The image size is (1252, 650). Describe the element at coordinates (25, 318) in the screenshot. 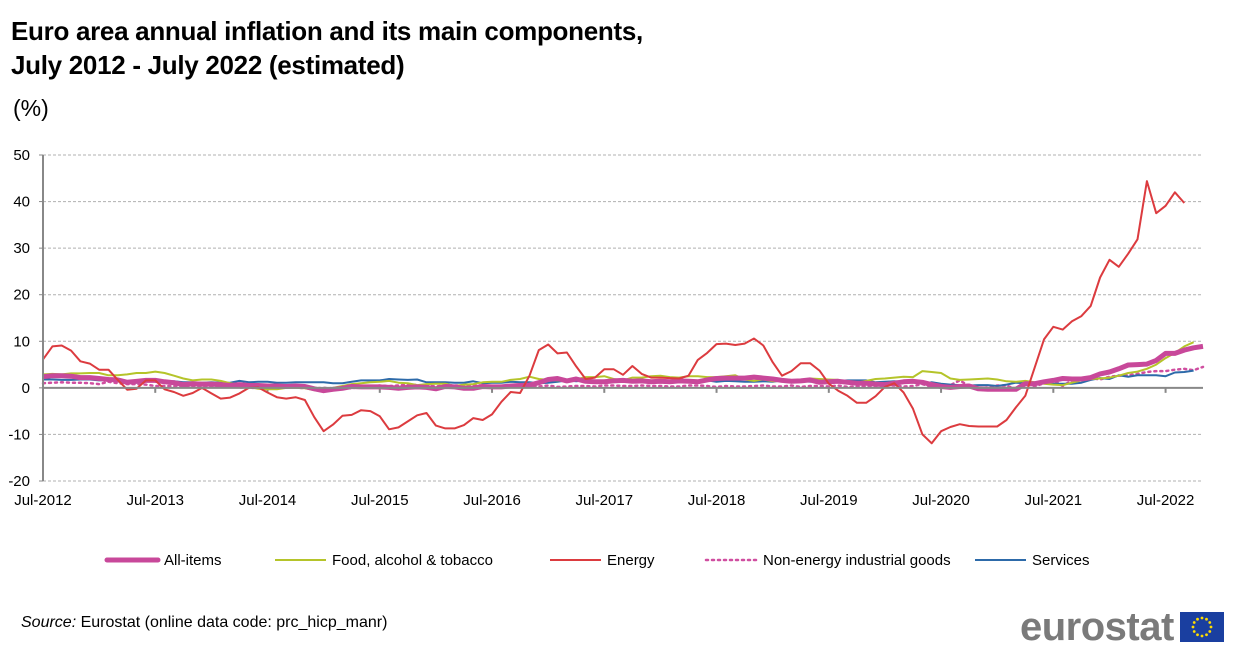

I see `y-axis-ticks: -20 -10 0 10 20 30 40 50` at that location.